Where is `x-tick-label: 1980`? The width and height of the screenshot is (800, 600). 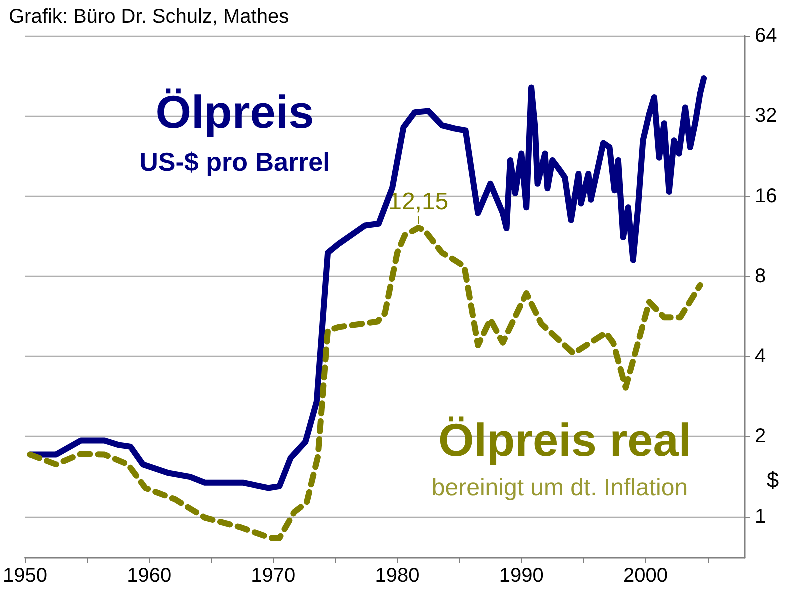 x-tick-label: 1980 is located at coordinates (397, 576).